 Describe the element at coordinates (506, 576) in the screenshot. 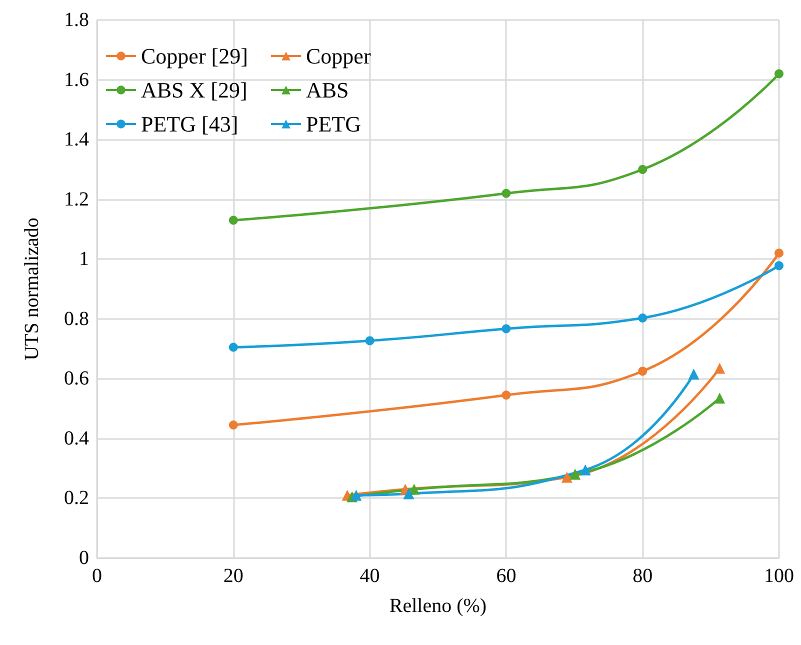

I see `x-tick-label: 60` at that location.